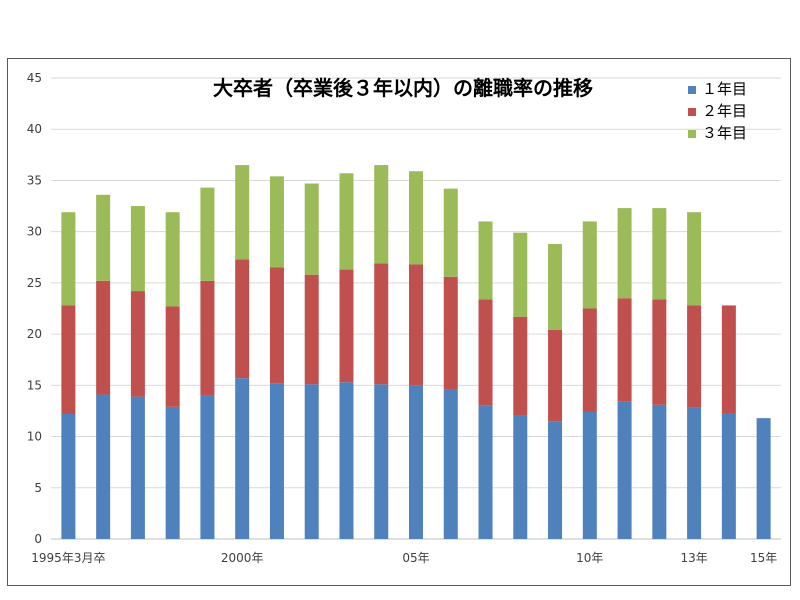  I want to click on y-tick-label: 35, so click(34, 180).